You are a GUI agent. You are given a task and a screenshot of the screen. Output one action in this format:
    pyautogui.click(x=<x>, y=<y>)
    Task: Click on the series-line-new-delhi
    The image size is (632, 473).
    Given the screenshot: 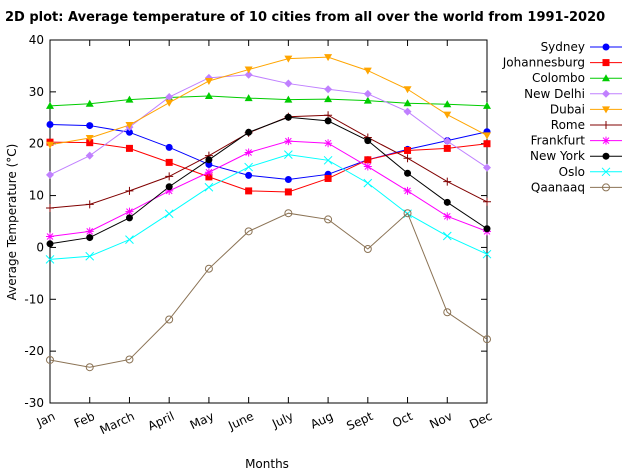 What is the action you would take?
    pyautogui.click(x=268, y=125)
    